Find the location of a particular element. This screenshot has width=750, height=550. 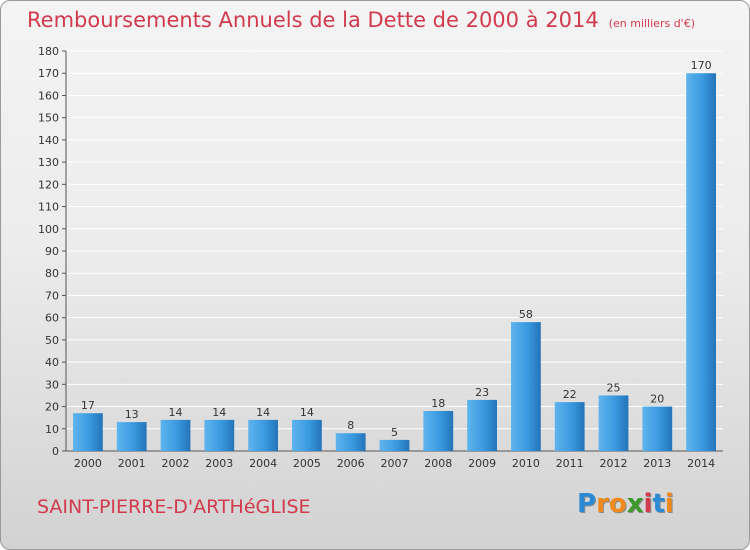

bar-value-label: 13 is located at coordinates (132, 414).